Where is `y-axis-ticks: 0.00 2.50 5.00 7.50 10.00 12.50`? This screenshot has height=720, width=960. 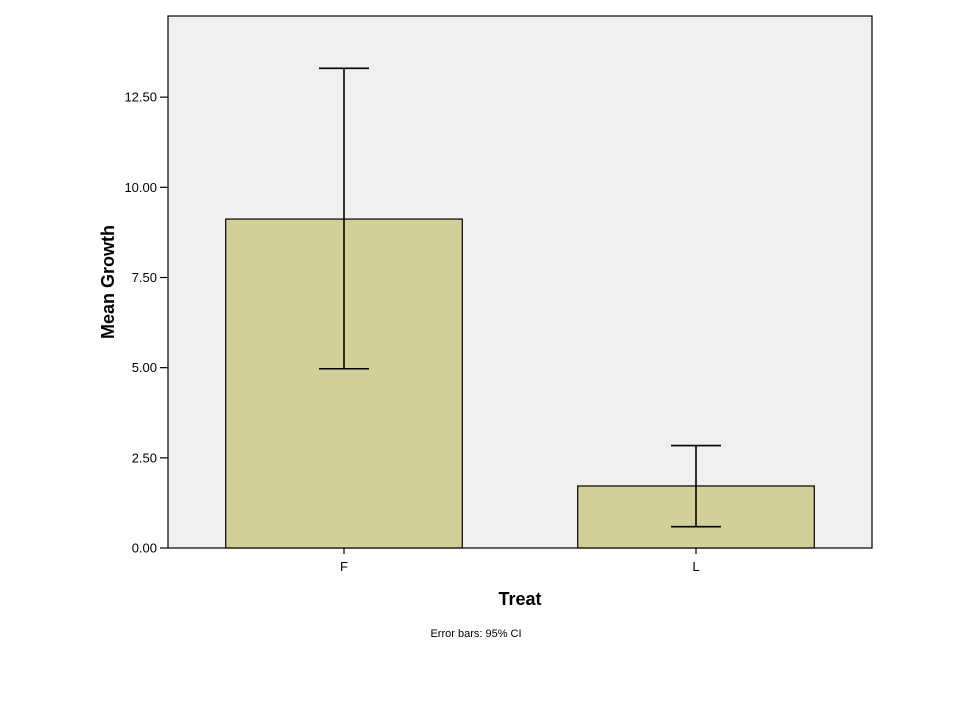 y-axis-ticks: 0.00 2.50 5.00 7.50 10.00 12.50 is located at coordinates (146, 323).